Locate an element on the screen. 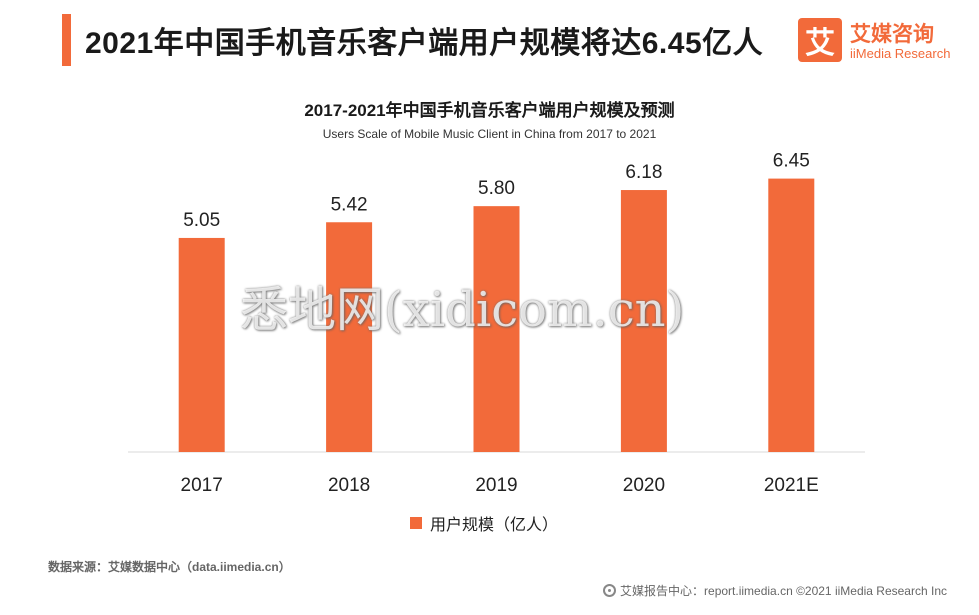  bar-2019 is located at coordinates (496, 329).